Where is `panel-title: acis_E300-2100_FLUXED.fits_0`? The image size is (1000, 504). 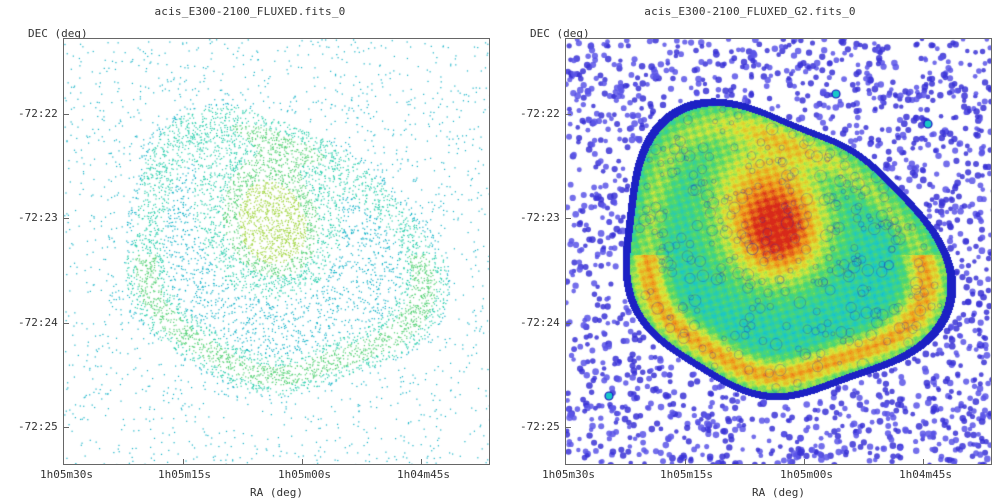
panel-title: acis_E300-2100_FLUXED.fits_0 is located at coordinates (250, 11).